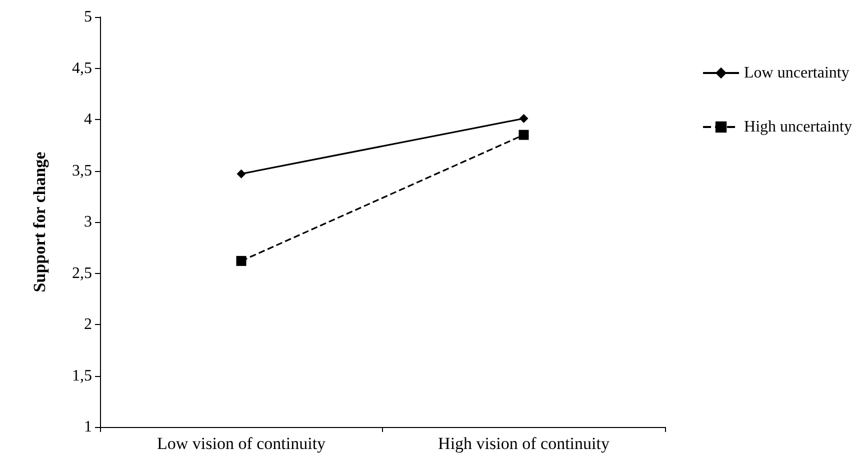 Image resolution: width=865 pixels, height=469 pixels. What do you see at coordinates (82, 375) in the screenshot?
I see `y-tick-label: 1,5` at bounding box center [82, 375].